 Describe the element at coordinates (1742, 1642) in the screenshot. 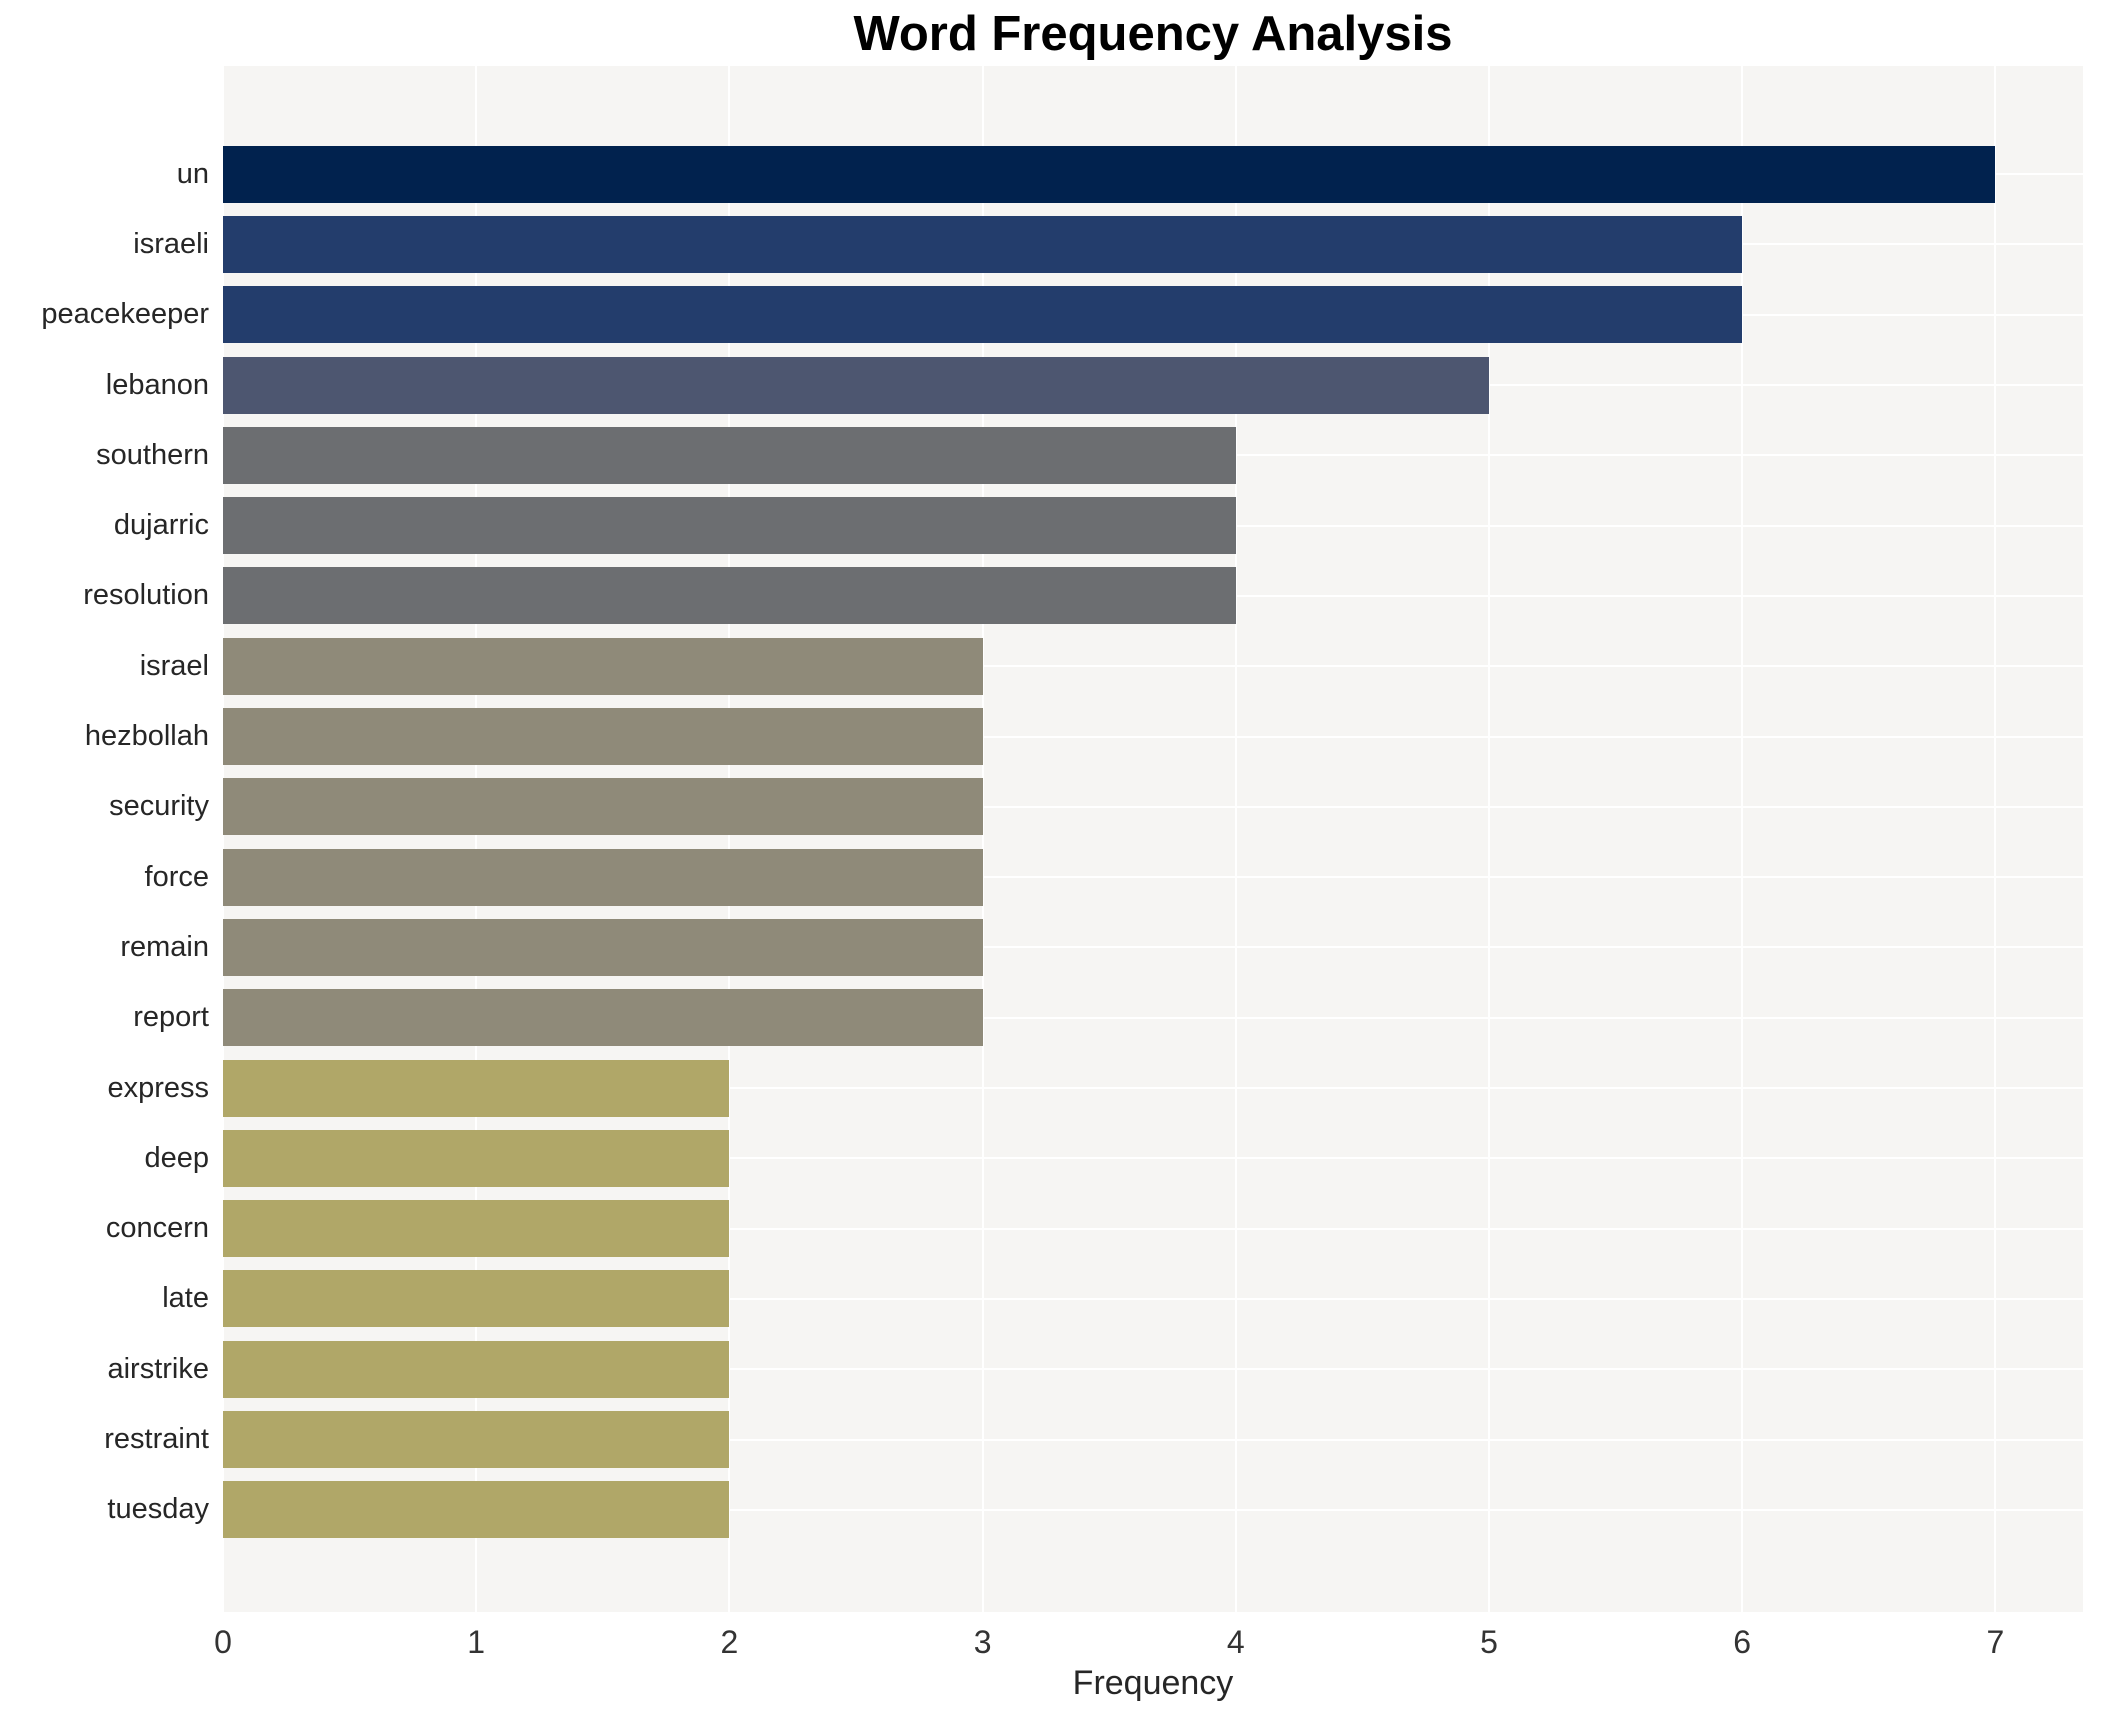

I see `x-tick-label: 6` at that location.